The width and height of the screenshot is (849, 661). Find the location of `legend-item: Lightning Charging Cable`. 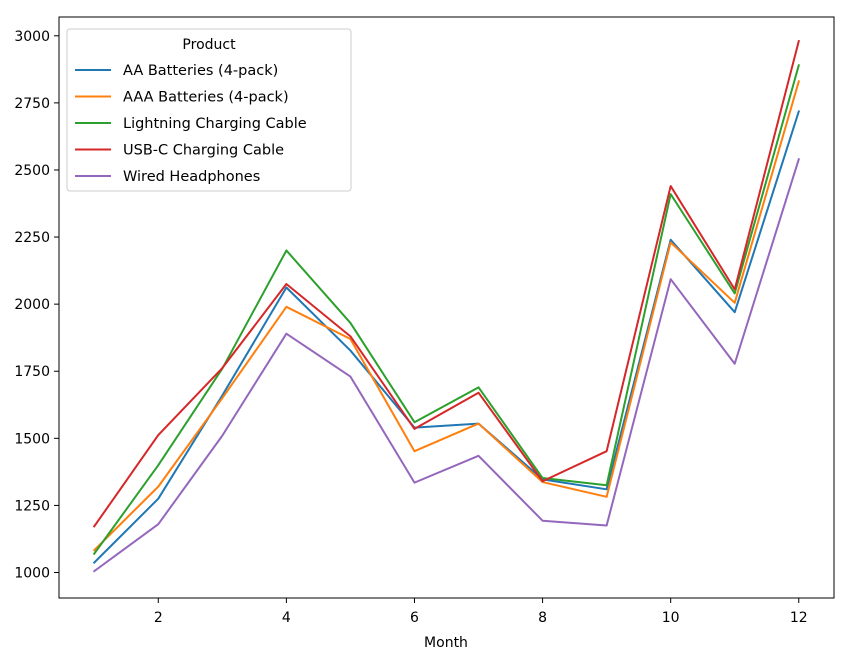

legend-item: Lightning Charging Cable is located at coordinates (191, 124).